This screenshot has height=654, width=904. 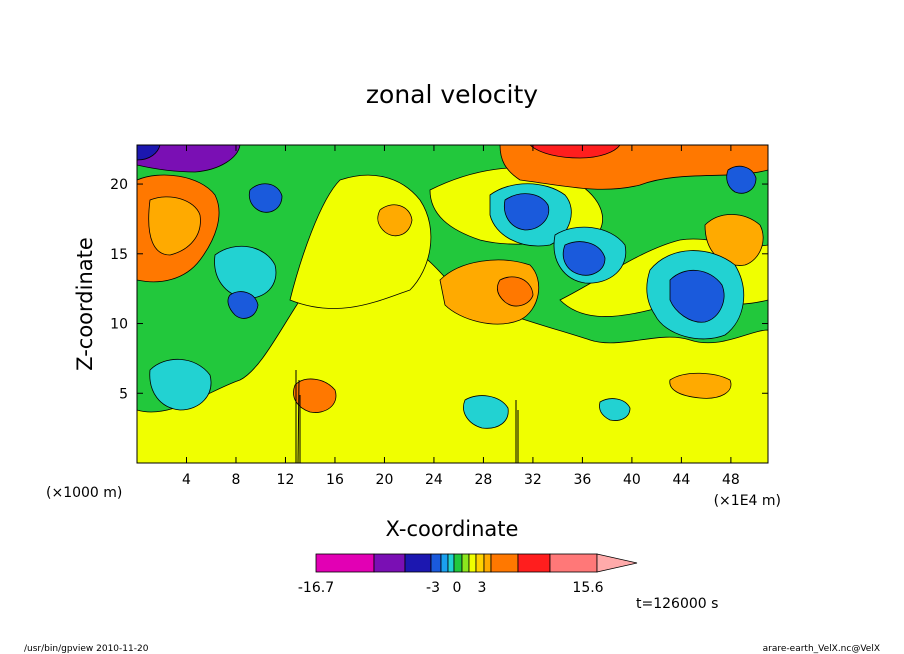 I want to click on x-tick-label: 24, so click(x=434, y=480).